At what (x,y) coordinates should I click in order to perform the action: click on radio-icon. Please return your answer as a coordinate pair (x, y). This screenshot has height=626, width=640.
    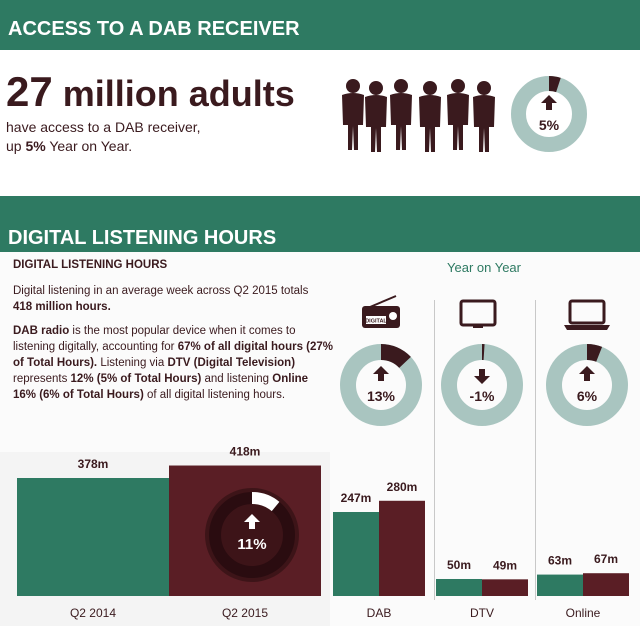
    Looking at the image, I should click on (381, 311).